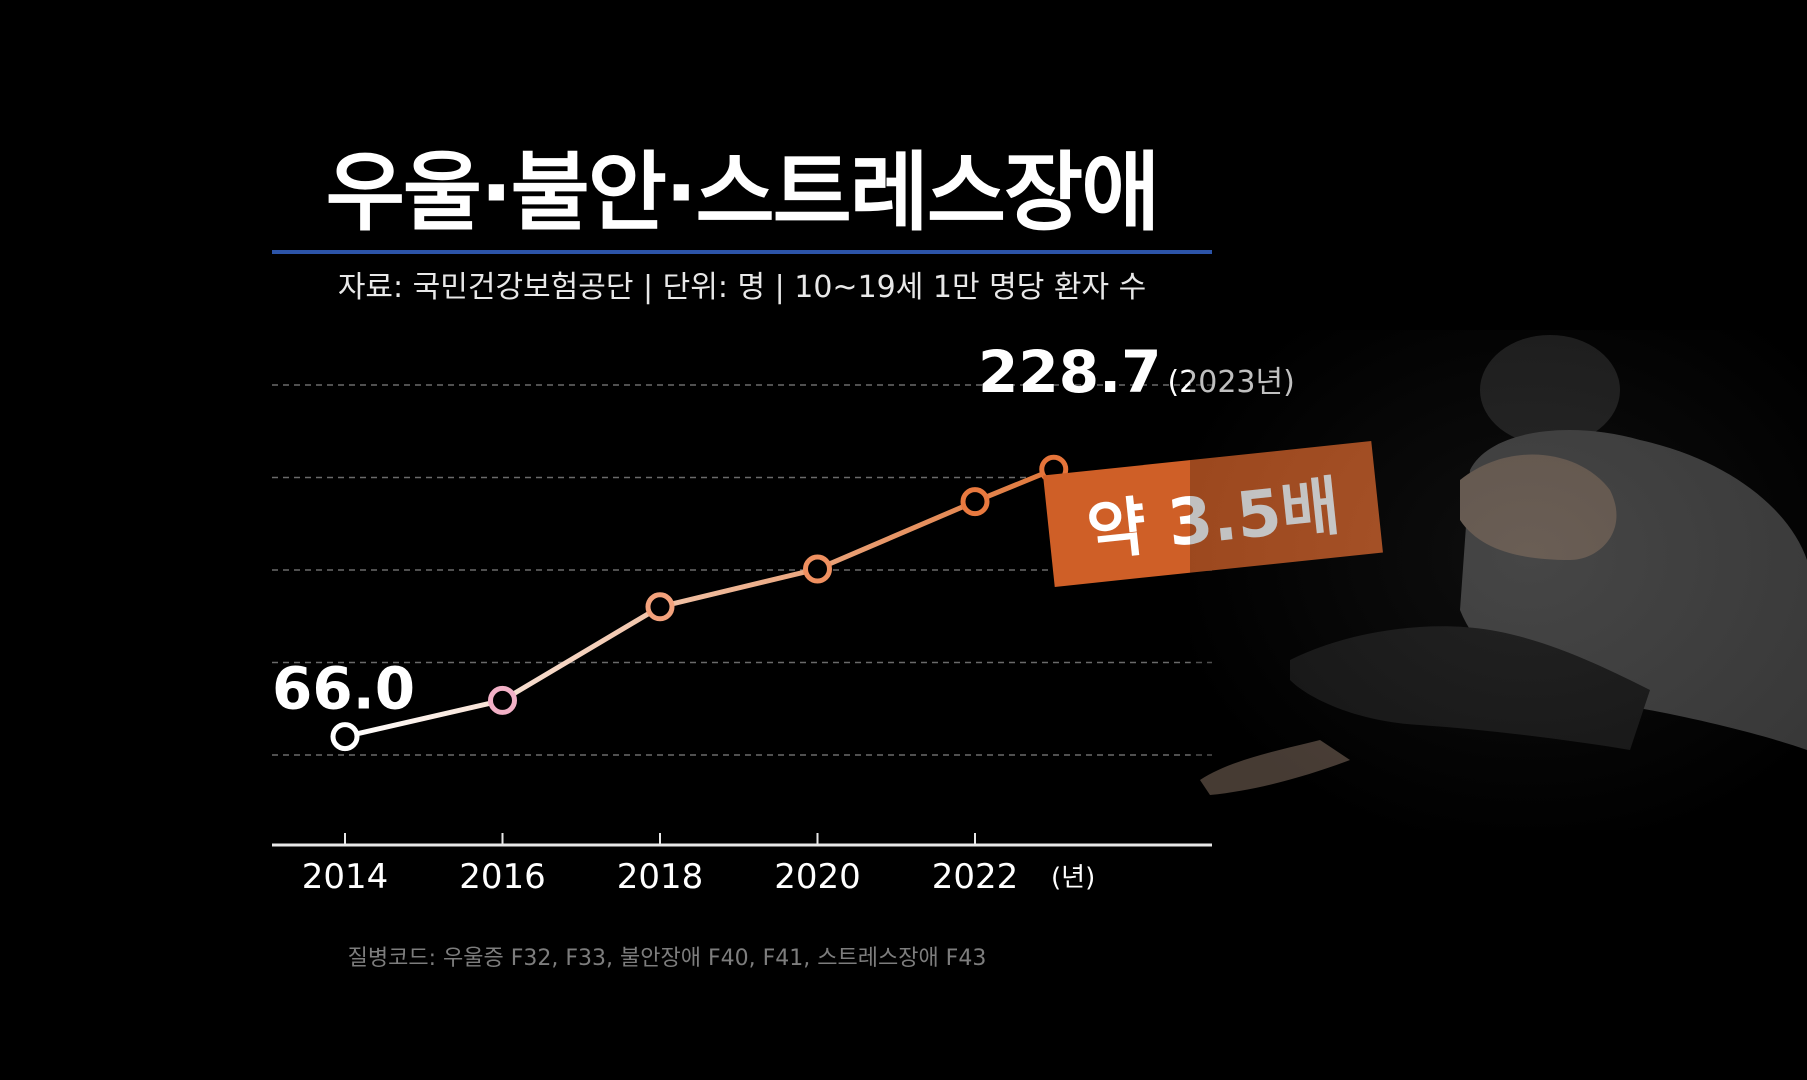 The image size is (1807, 1080). What do you see at coordinates (742, 252) in the screenshot?
I see `title-underline` at bounding box center [742, 252].